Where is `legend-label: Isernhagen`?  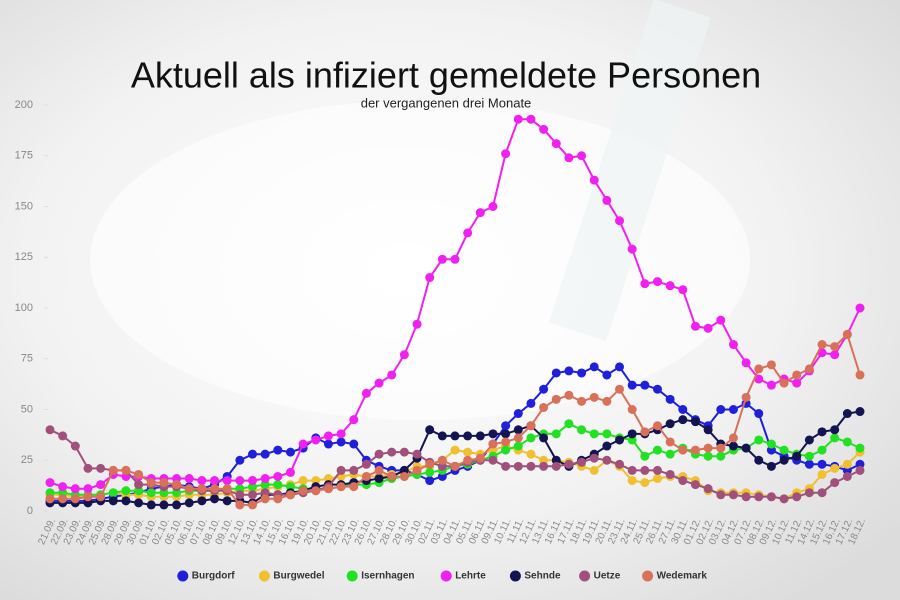 legend-label: Isernhagen is located at coordinates (387, 576).